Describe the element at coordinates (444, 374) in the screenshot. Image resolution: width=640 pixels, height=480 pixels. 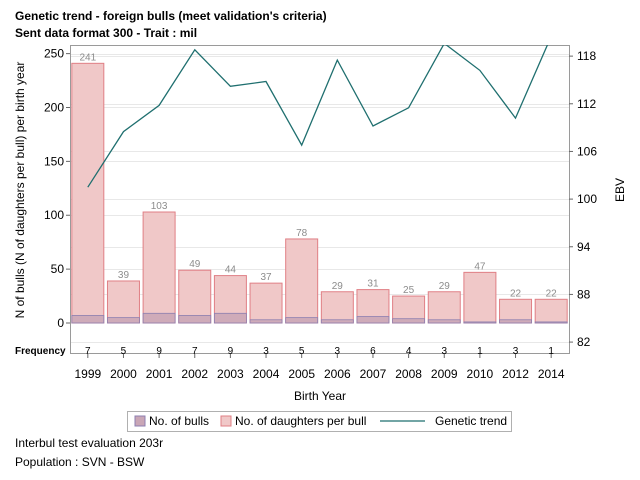
I see `x-tick-label: 2009` at that location.